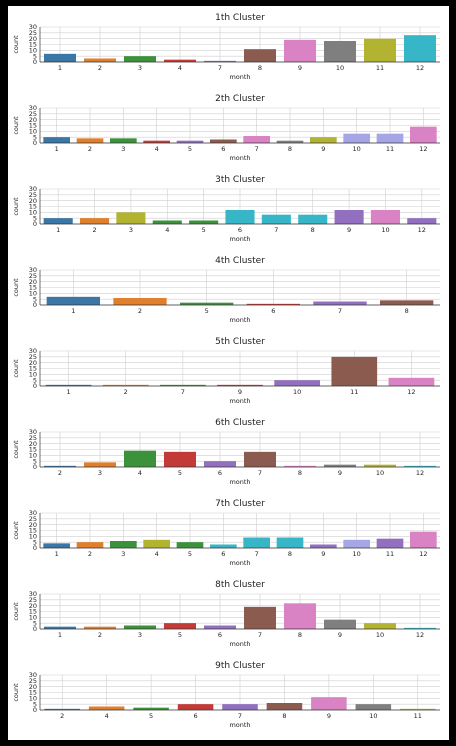  What do you see at coordinates (240, 423) in the screenshot?
I see `chart-title: 6th Cluster` at bounding box center [240, 423].